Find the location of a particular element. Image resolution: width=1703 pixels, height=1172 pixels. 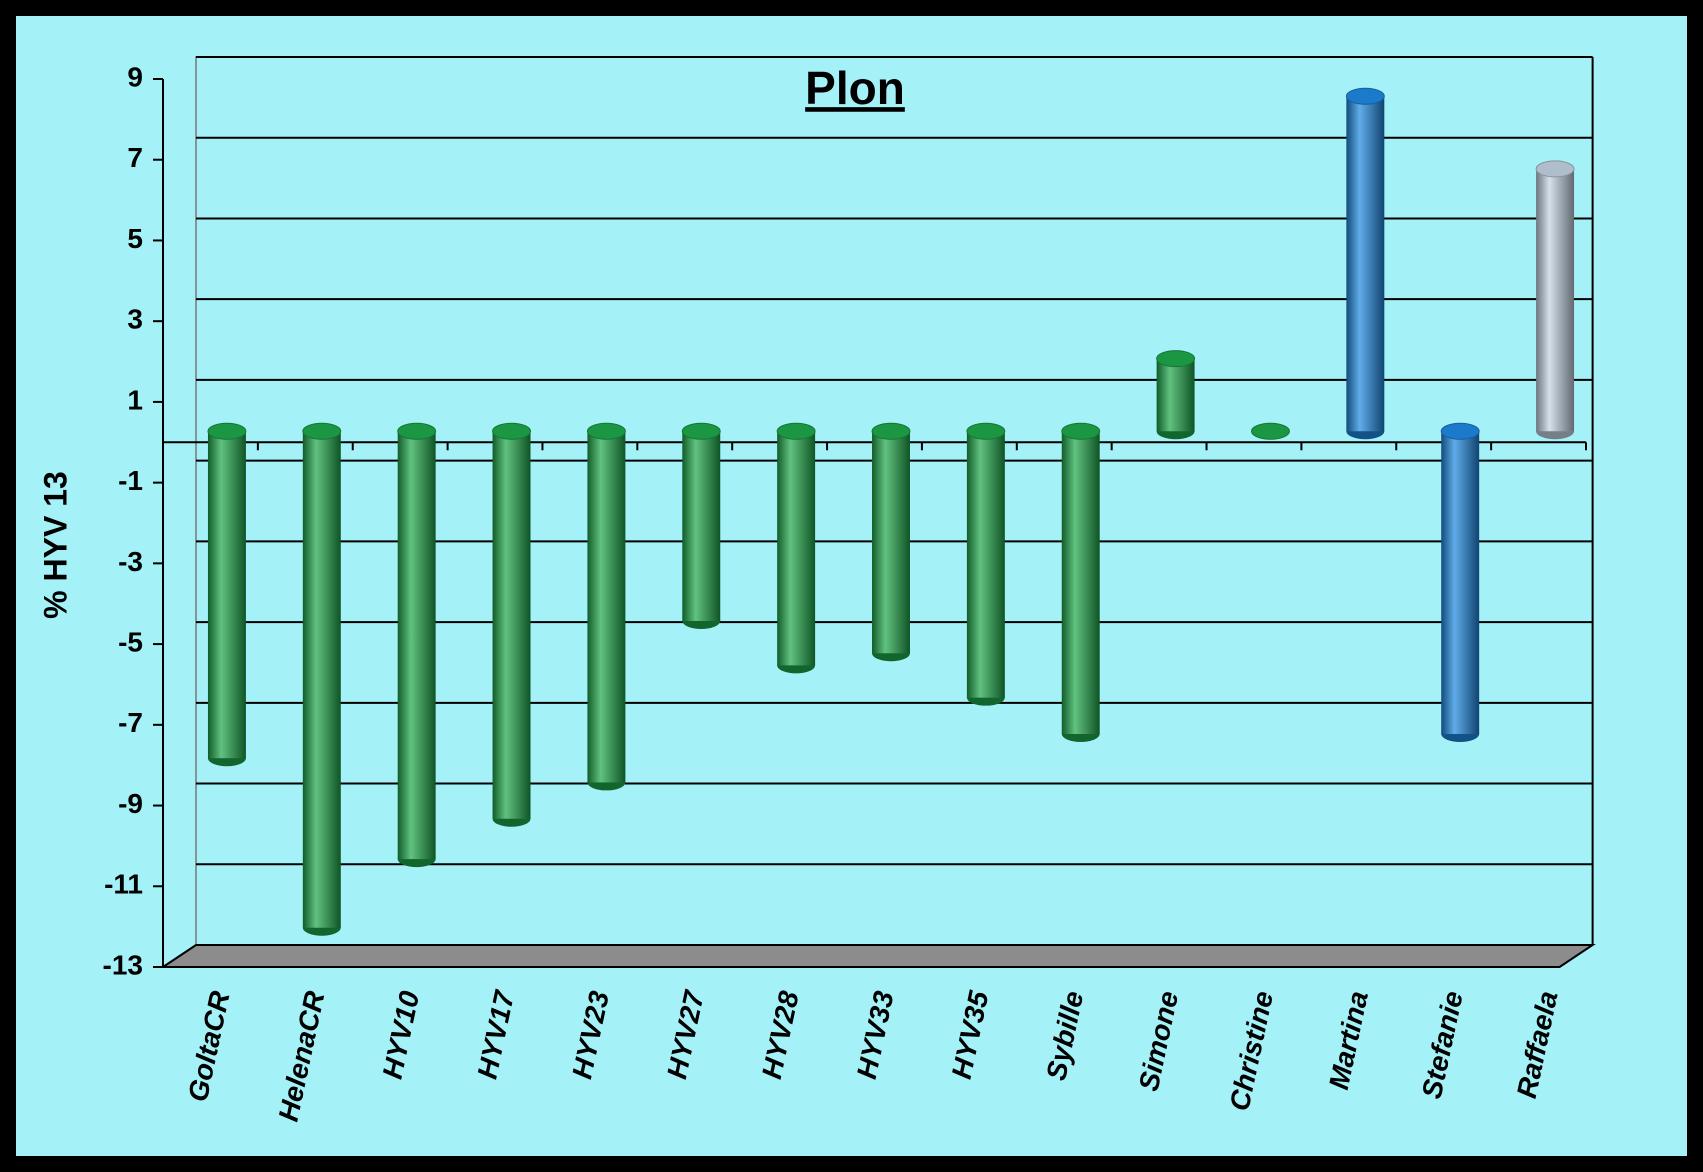

y-tick-label: -3 is located at coordinates (130, 561).